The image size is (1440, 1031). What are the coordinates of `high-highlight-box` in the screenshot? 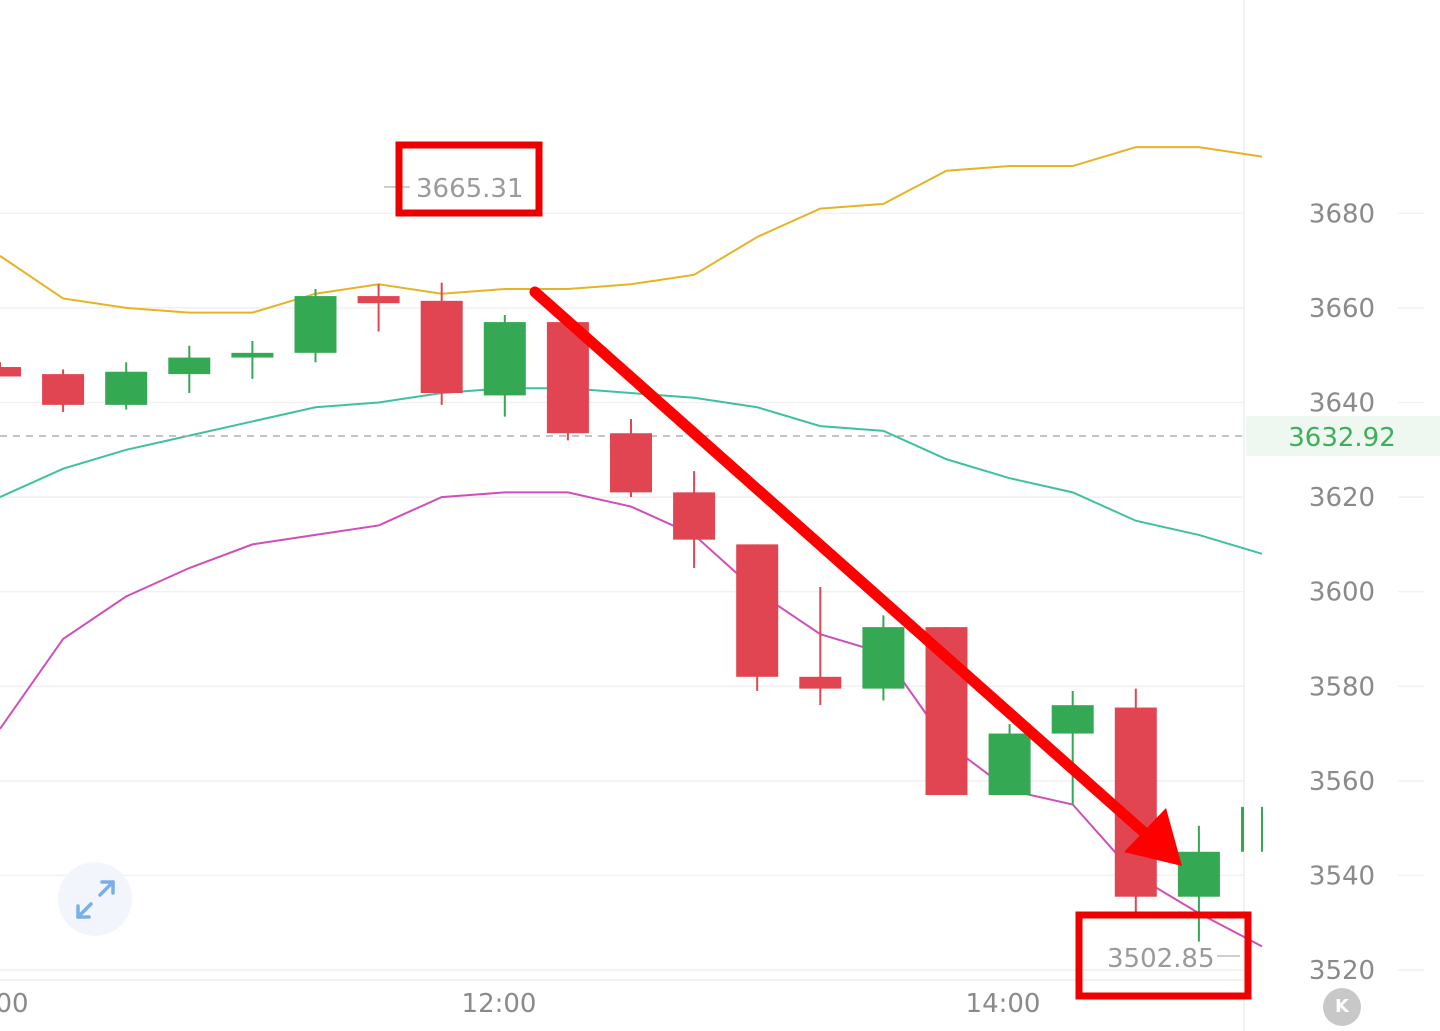 It's located at (469, 179).